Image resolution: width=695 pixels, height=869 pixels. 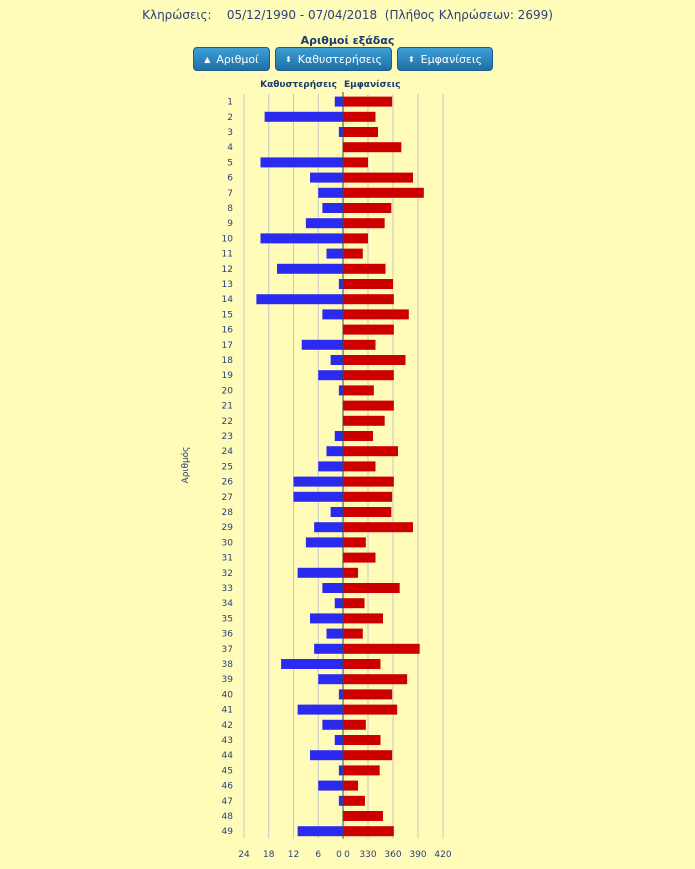 I want to click on right-axis-tick-label: 390, so click(x=417, y=855).